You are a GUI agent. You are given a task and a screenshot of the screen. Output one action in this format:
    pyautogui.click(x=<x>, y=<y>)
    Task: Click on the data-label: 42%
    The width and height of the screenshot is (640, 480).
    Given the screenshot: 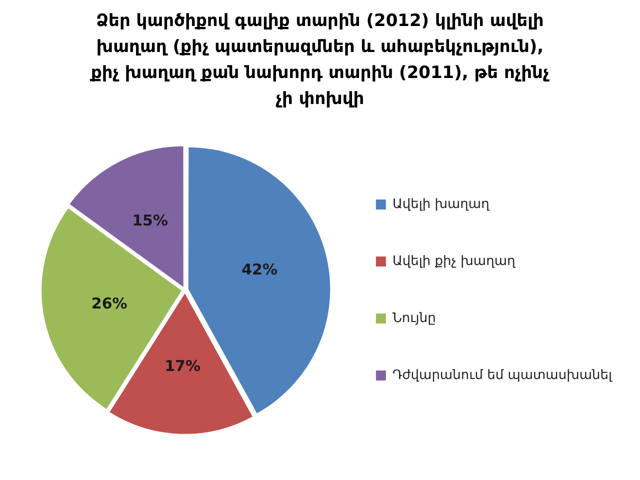 What is the action you would take?
    pyautogui.click(x=260, y=269)
    